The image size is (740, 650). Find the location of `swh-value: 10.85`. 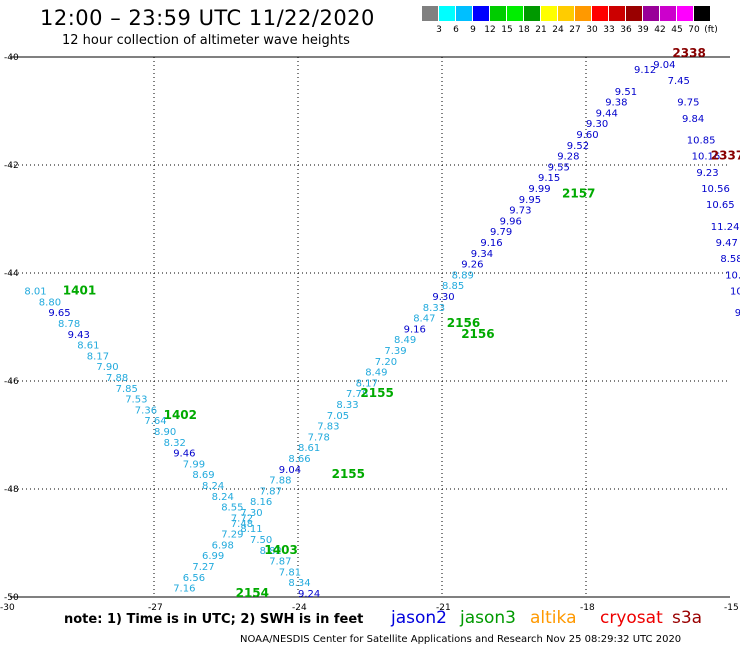

swh-value: 10.85 is located at coordinates (701, 140).